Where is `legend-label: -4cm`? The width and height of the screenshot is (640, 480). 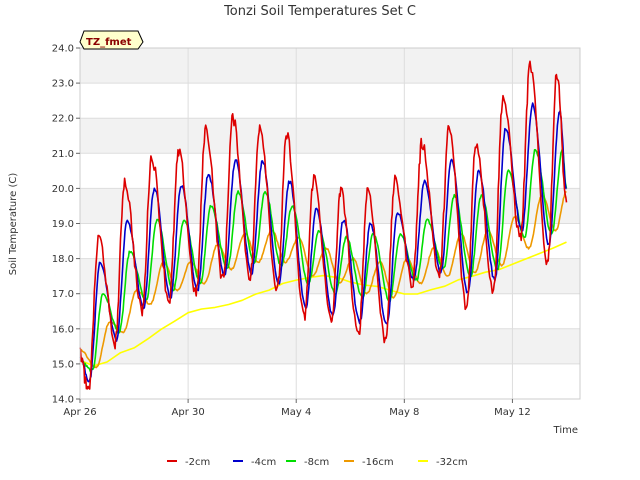 legend-label: -4cm is located at coordinates (263, 462).